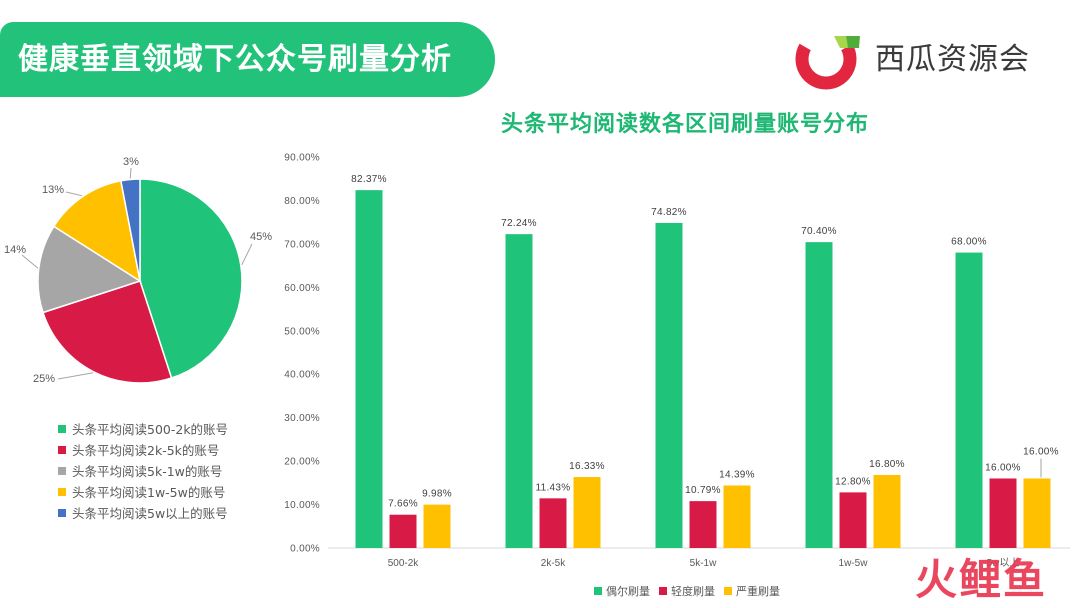  I want to click on brand-logo: 西瓜资源会, so click(921, 60).